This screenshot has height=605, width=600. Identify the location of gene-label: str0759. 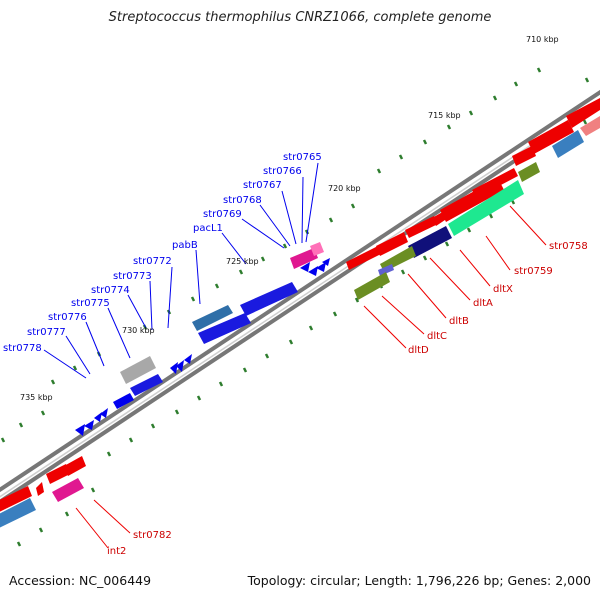
(533, 271).